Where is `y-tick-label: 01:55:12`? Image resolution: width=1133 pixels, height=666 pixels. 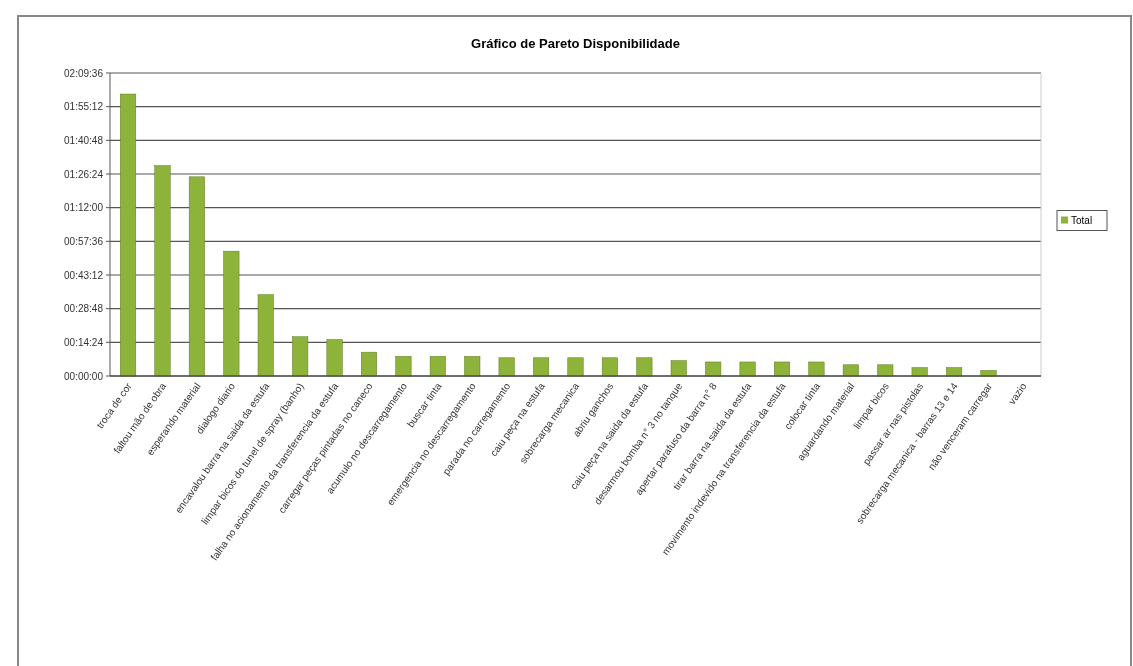 y-tick-label: 01:55:12 is located at coordinates (84, 107).